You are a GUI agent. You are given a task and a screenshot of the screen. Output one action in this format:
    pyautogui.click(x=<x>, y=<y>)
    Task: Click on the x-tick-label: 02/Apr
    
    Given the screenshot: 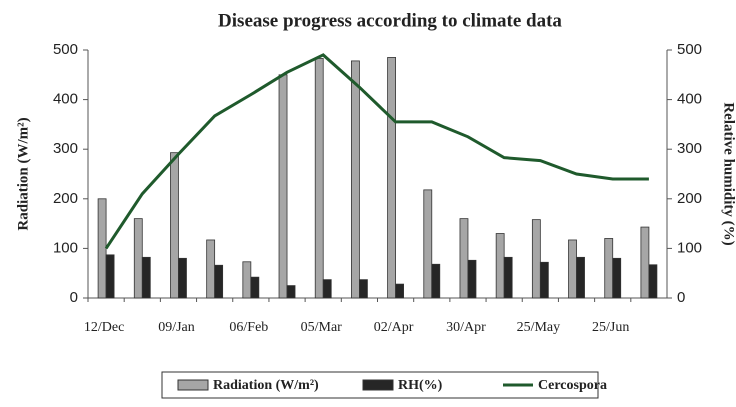 What is the action you would take?
    pyautogui.click(x=394, y=327)
    